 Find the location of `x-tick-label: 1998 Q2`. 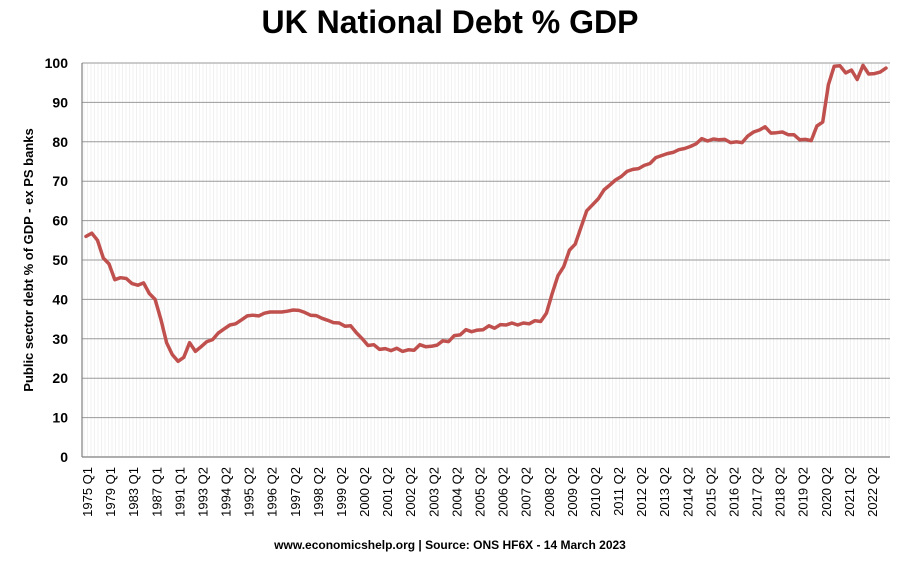

x-tick-label: 1998 Q2 is located at coordinates (318, 492).